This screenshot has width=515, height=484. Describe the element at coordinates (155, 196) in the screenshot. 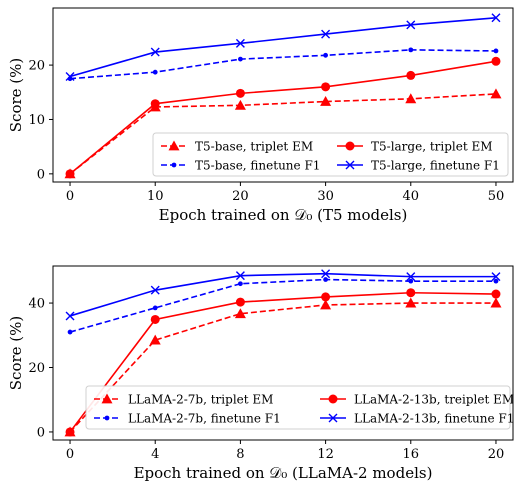

I see `x-tick-label: 10` at that location.